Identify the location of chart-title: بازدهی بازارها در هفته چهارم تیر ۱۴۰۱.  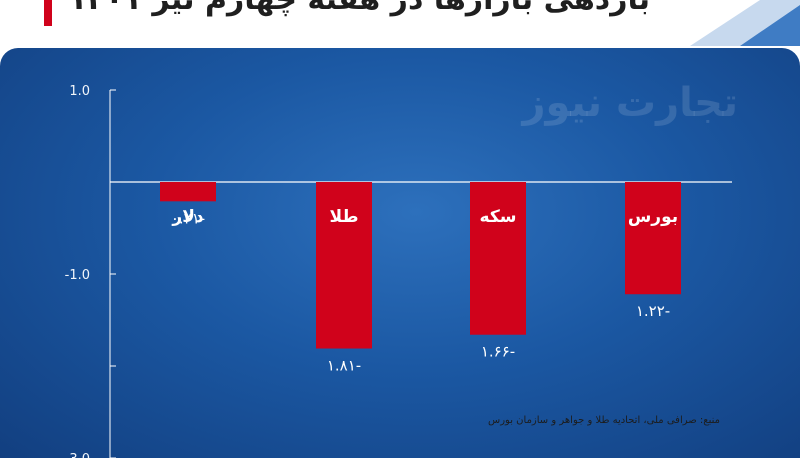
(350, 8).